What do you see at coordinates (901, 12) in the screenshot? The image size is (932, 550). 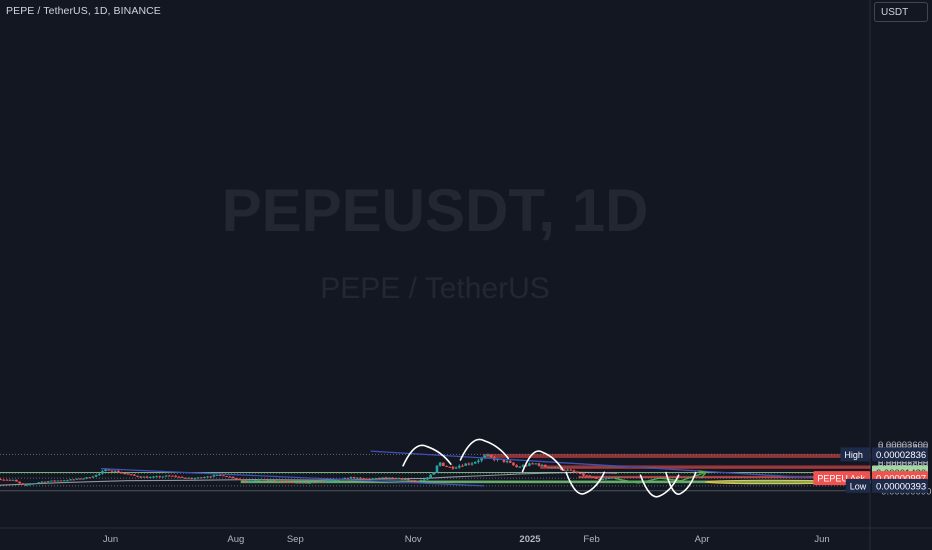 I see `currency-button: USDT` at bounding box center [901, 12].